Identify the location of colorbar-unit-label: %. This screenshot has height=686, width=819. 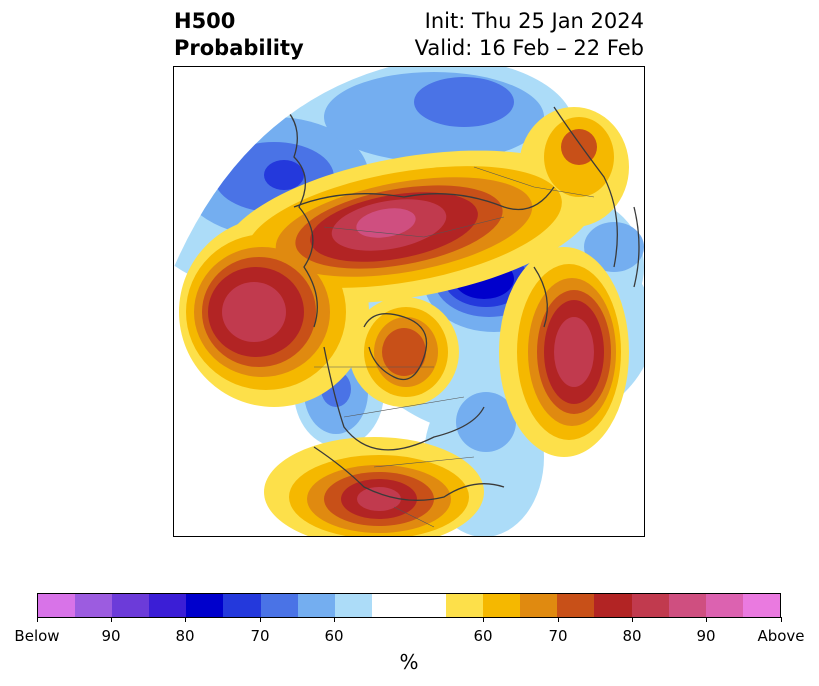
(409, 662).